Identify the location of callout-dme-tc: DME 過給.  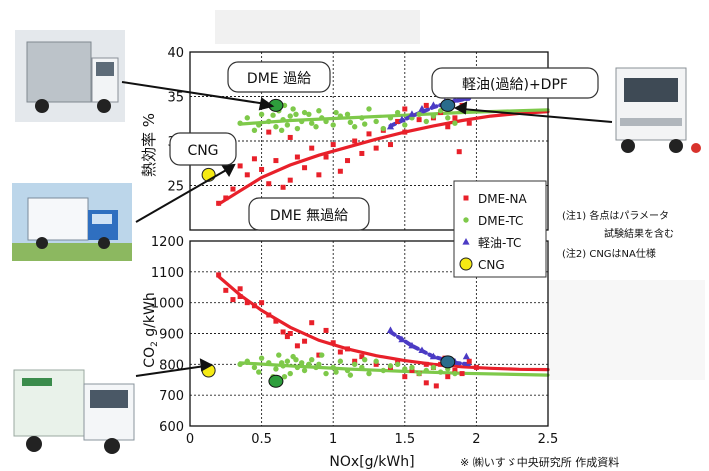
(279, 77).